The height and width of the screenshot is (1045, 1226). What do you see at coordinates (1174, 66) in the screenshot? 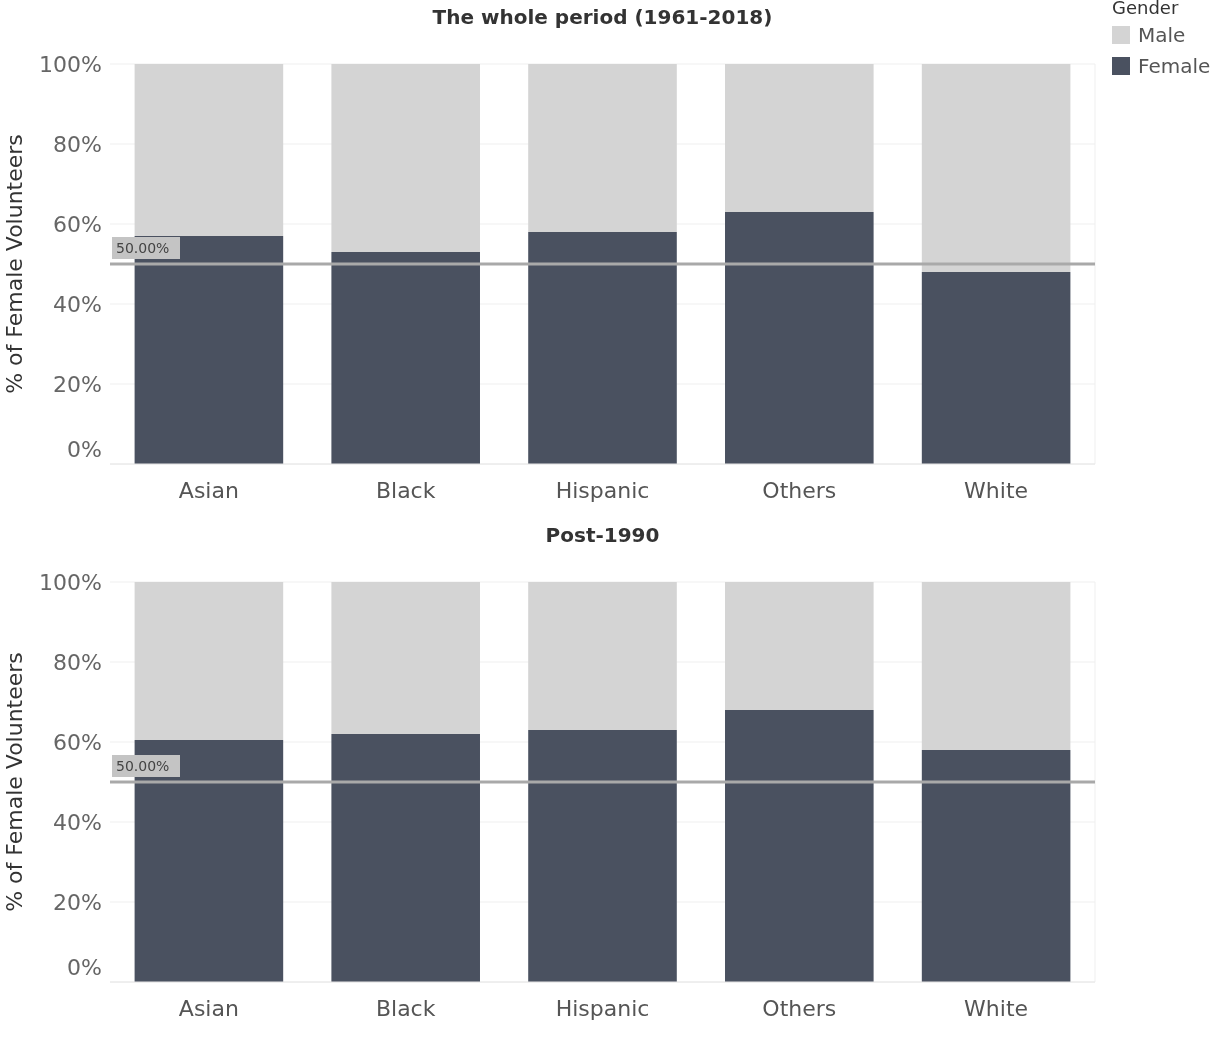
I see `legend-label: Female` at bounding box center [1174, 66].